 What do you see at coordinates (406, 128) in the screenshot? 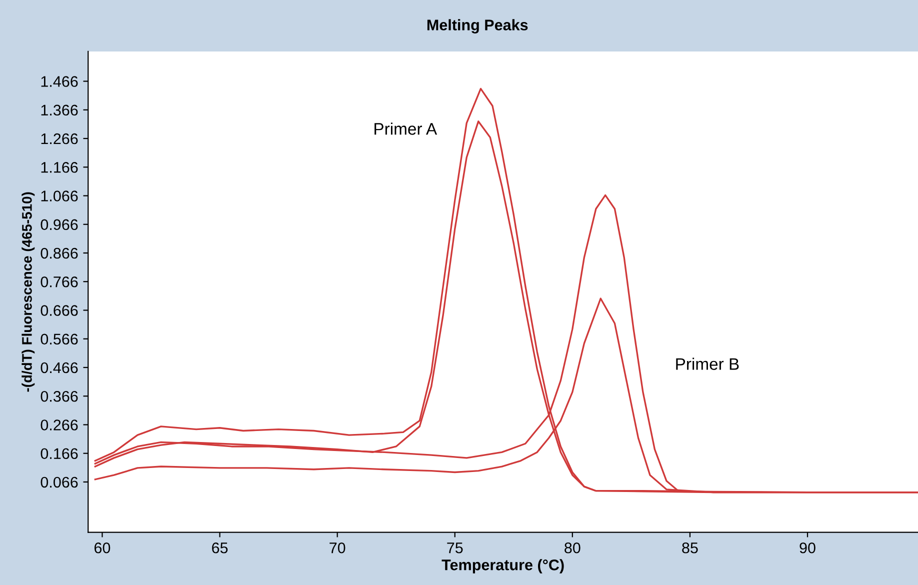
I see `annotation: Primer A` at bounding box center [406, 128].